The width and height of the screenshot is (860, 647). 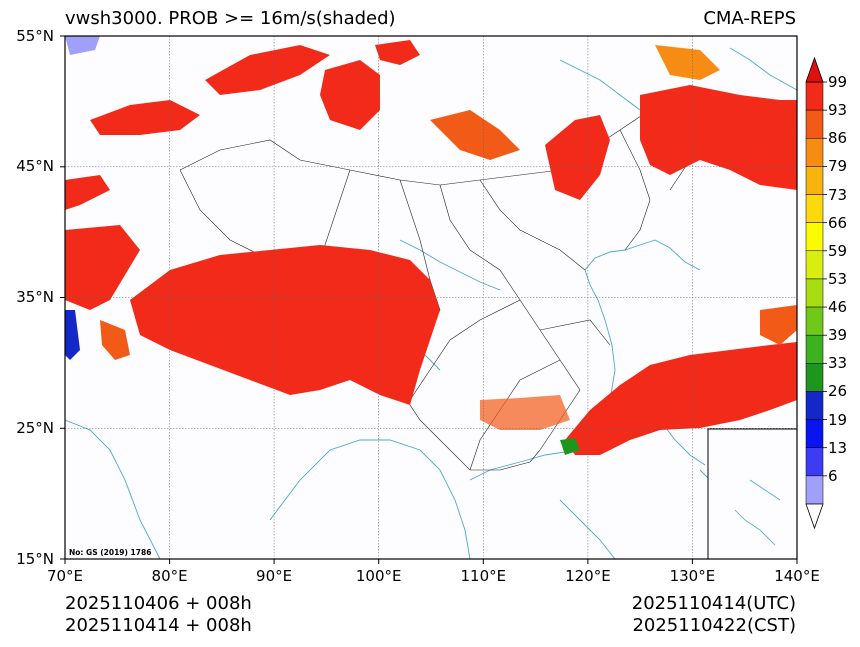 I want to click on colorbar-min-arrow, so click(x=814, y=516).